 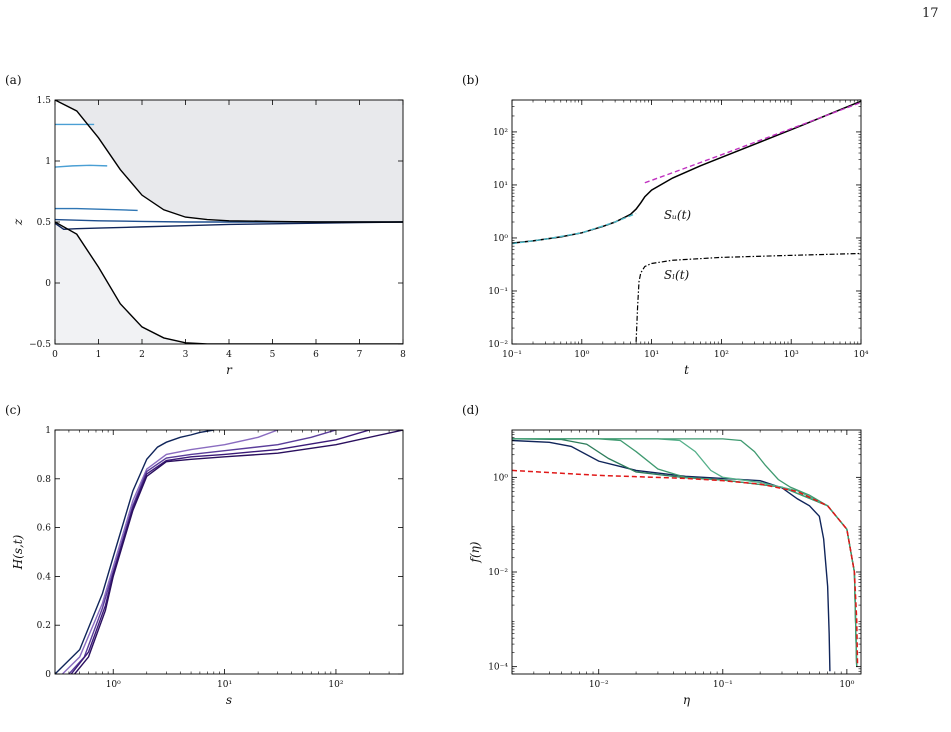 I want to click on axes-frame-a, so click(x=229, y=222).